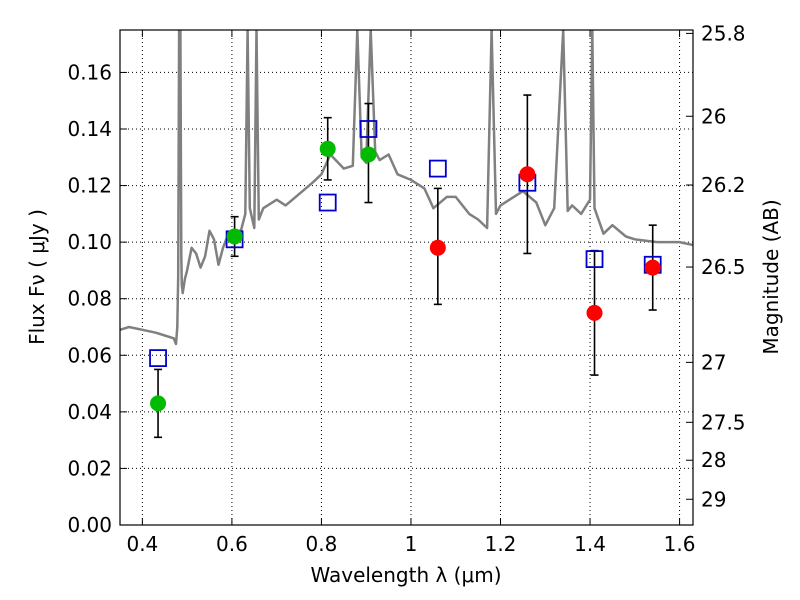 The image size is (800, 600). What do you see at coordinates (405, 575) in the screenshot?
I see `x-axis-label: Wavelength λ (μm)` at bounding box center [405, 575].